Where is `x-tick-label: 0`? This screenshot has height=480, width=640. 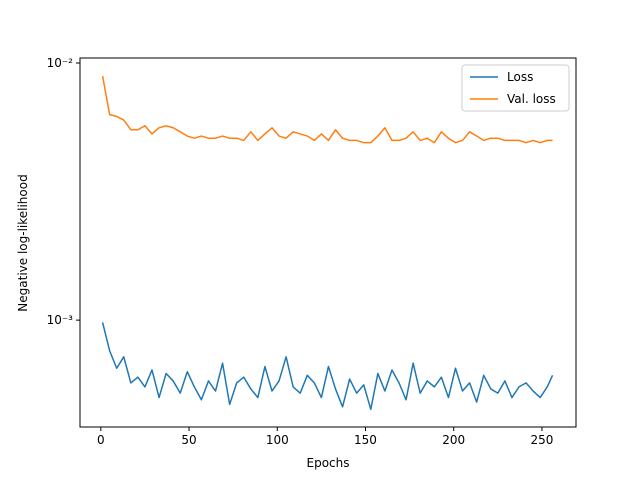
x-tick-label: 0 is located at coordinates (101, 440).